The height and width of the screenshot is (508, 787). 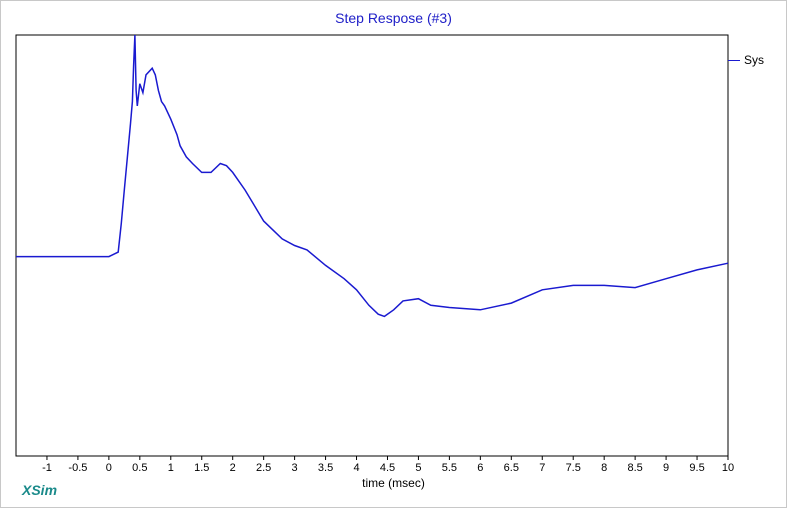 I want to click on x-tick-label-14: 6, so click(x=480, y=468).